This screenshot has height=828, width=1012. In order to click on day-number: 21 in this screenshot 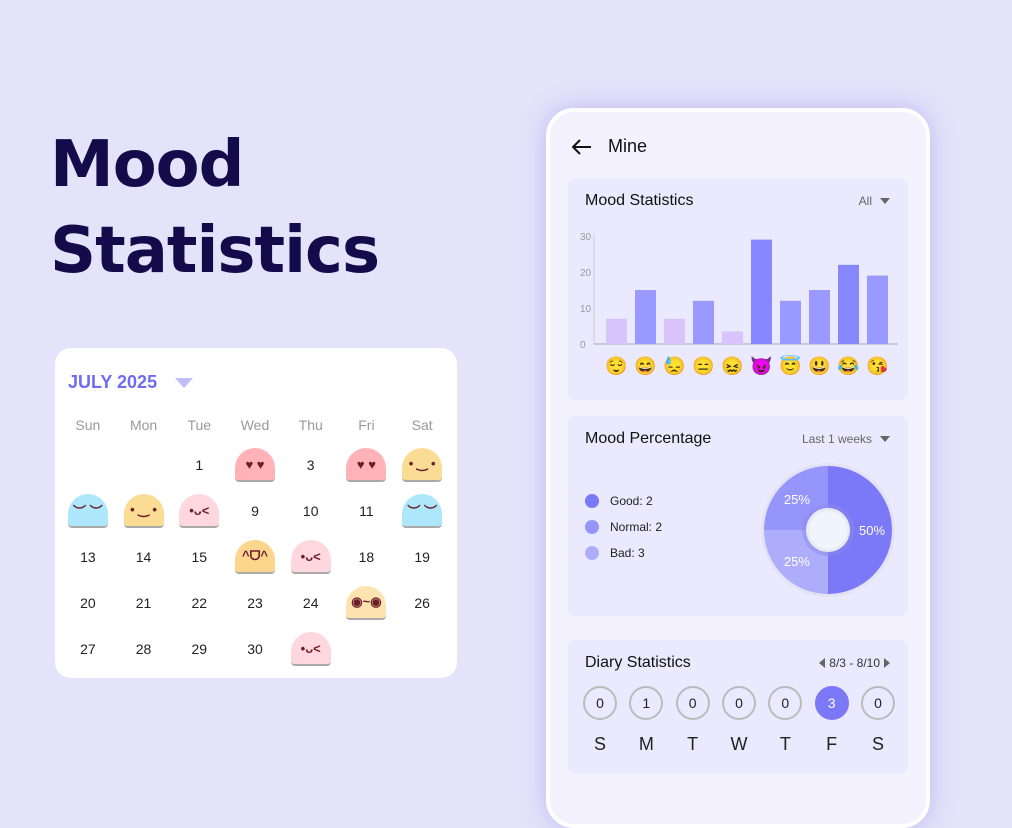, I will do `click(143, 603)`.